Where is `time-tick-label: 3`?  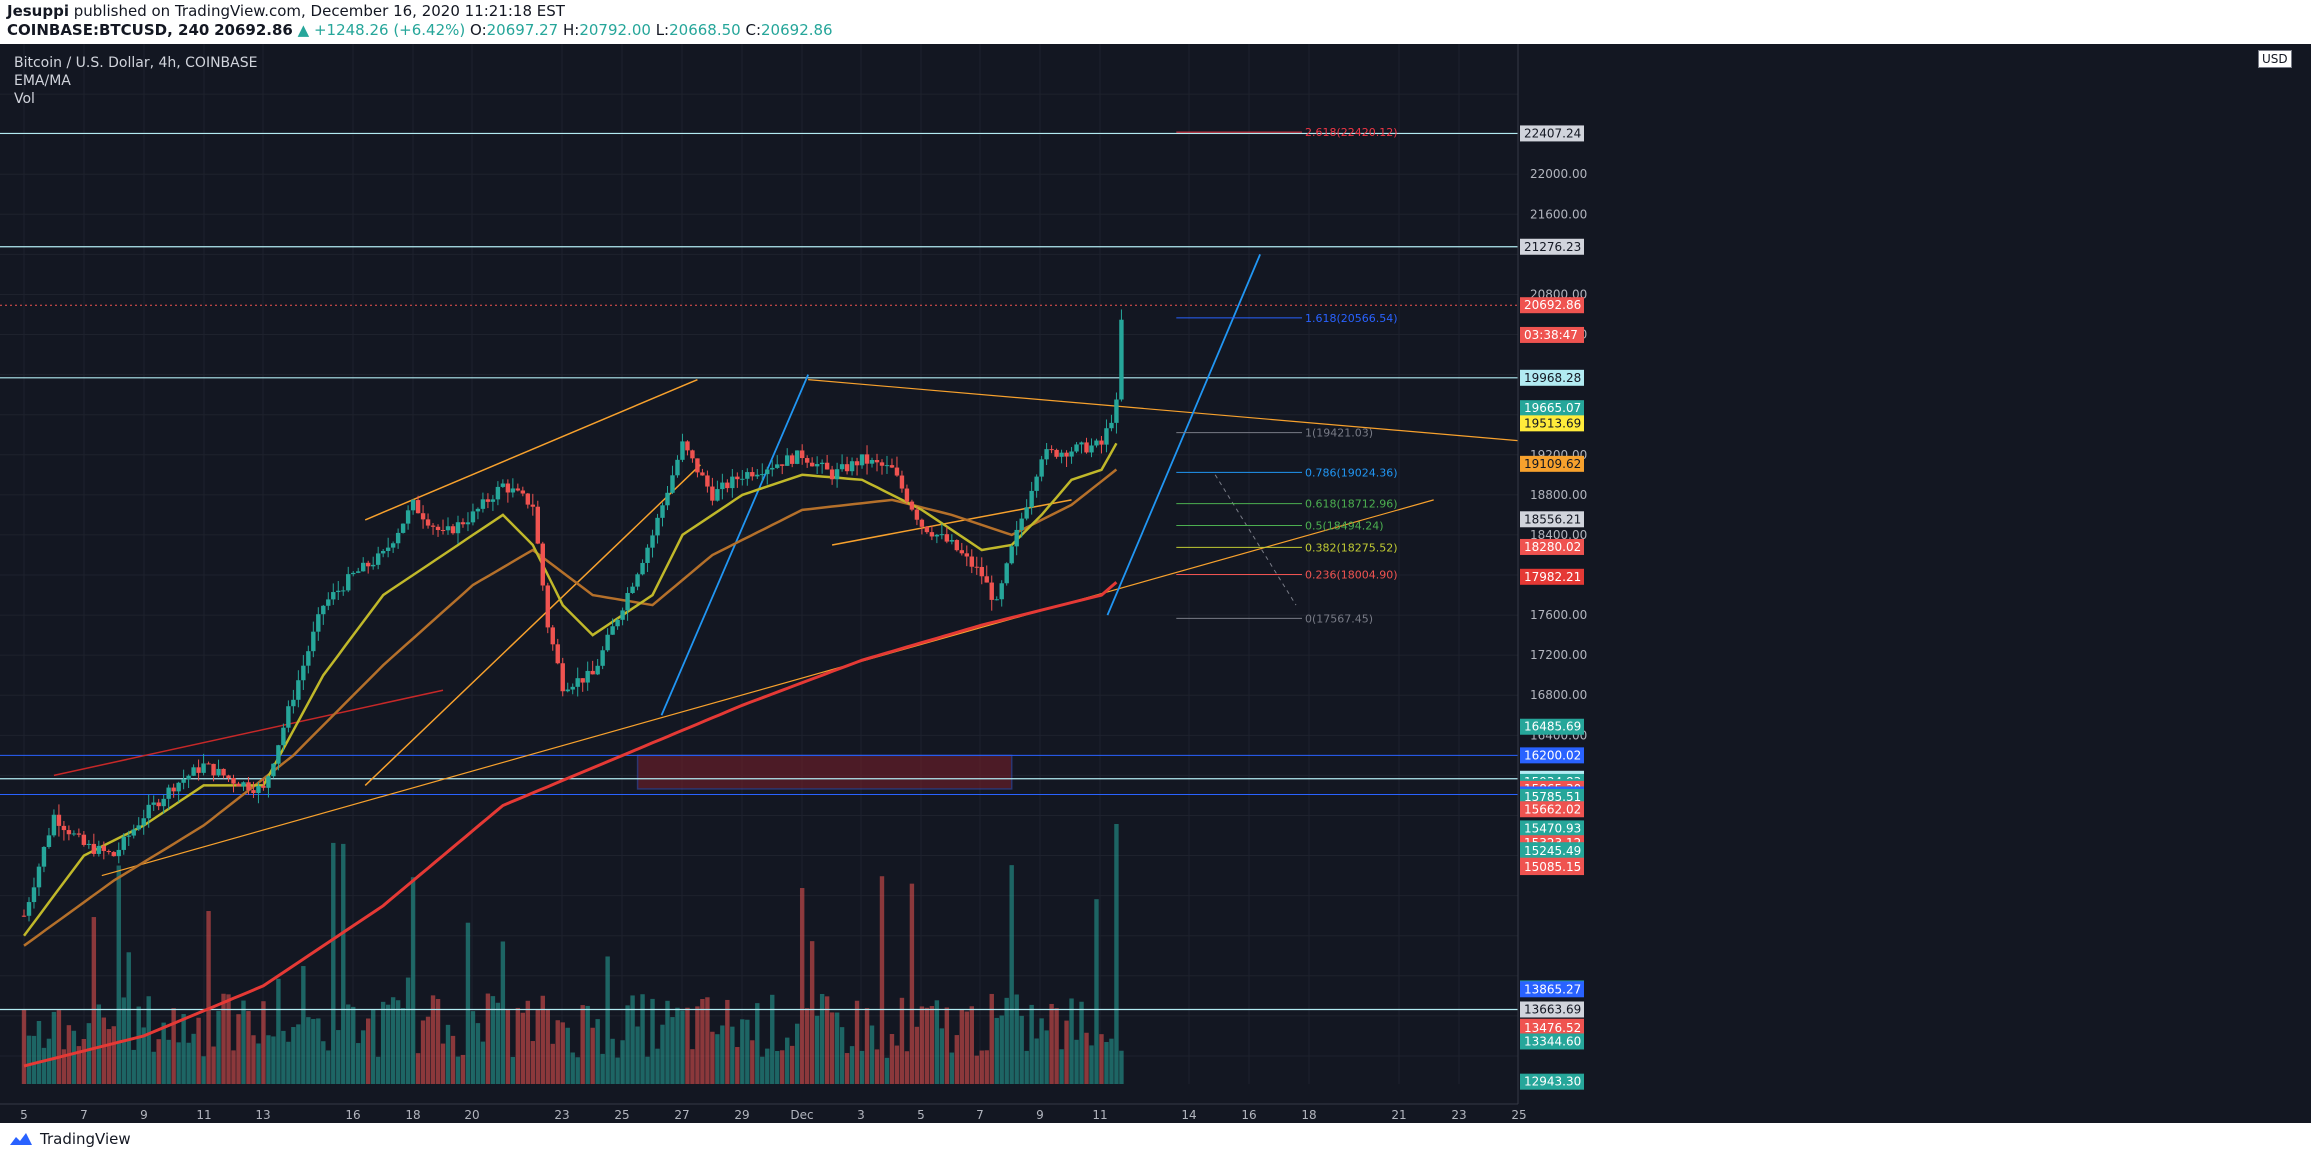 time-tick-label: 3 is located at coordinates (861, 1115).